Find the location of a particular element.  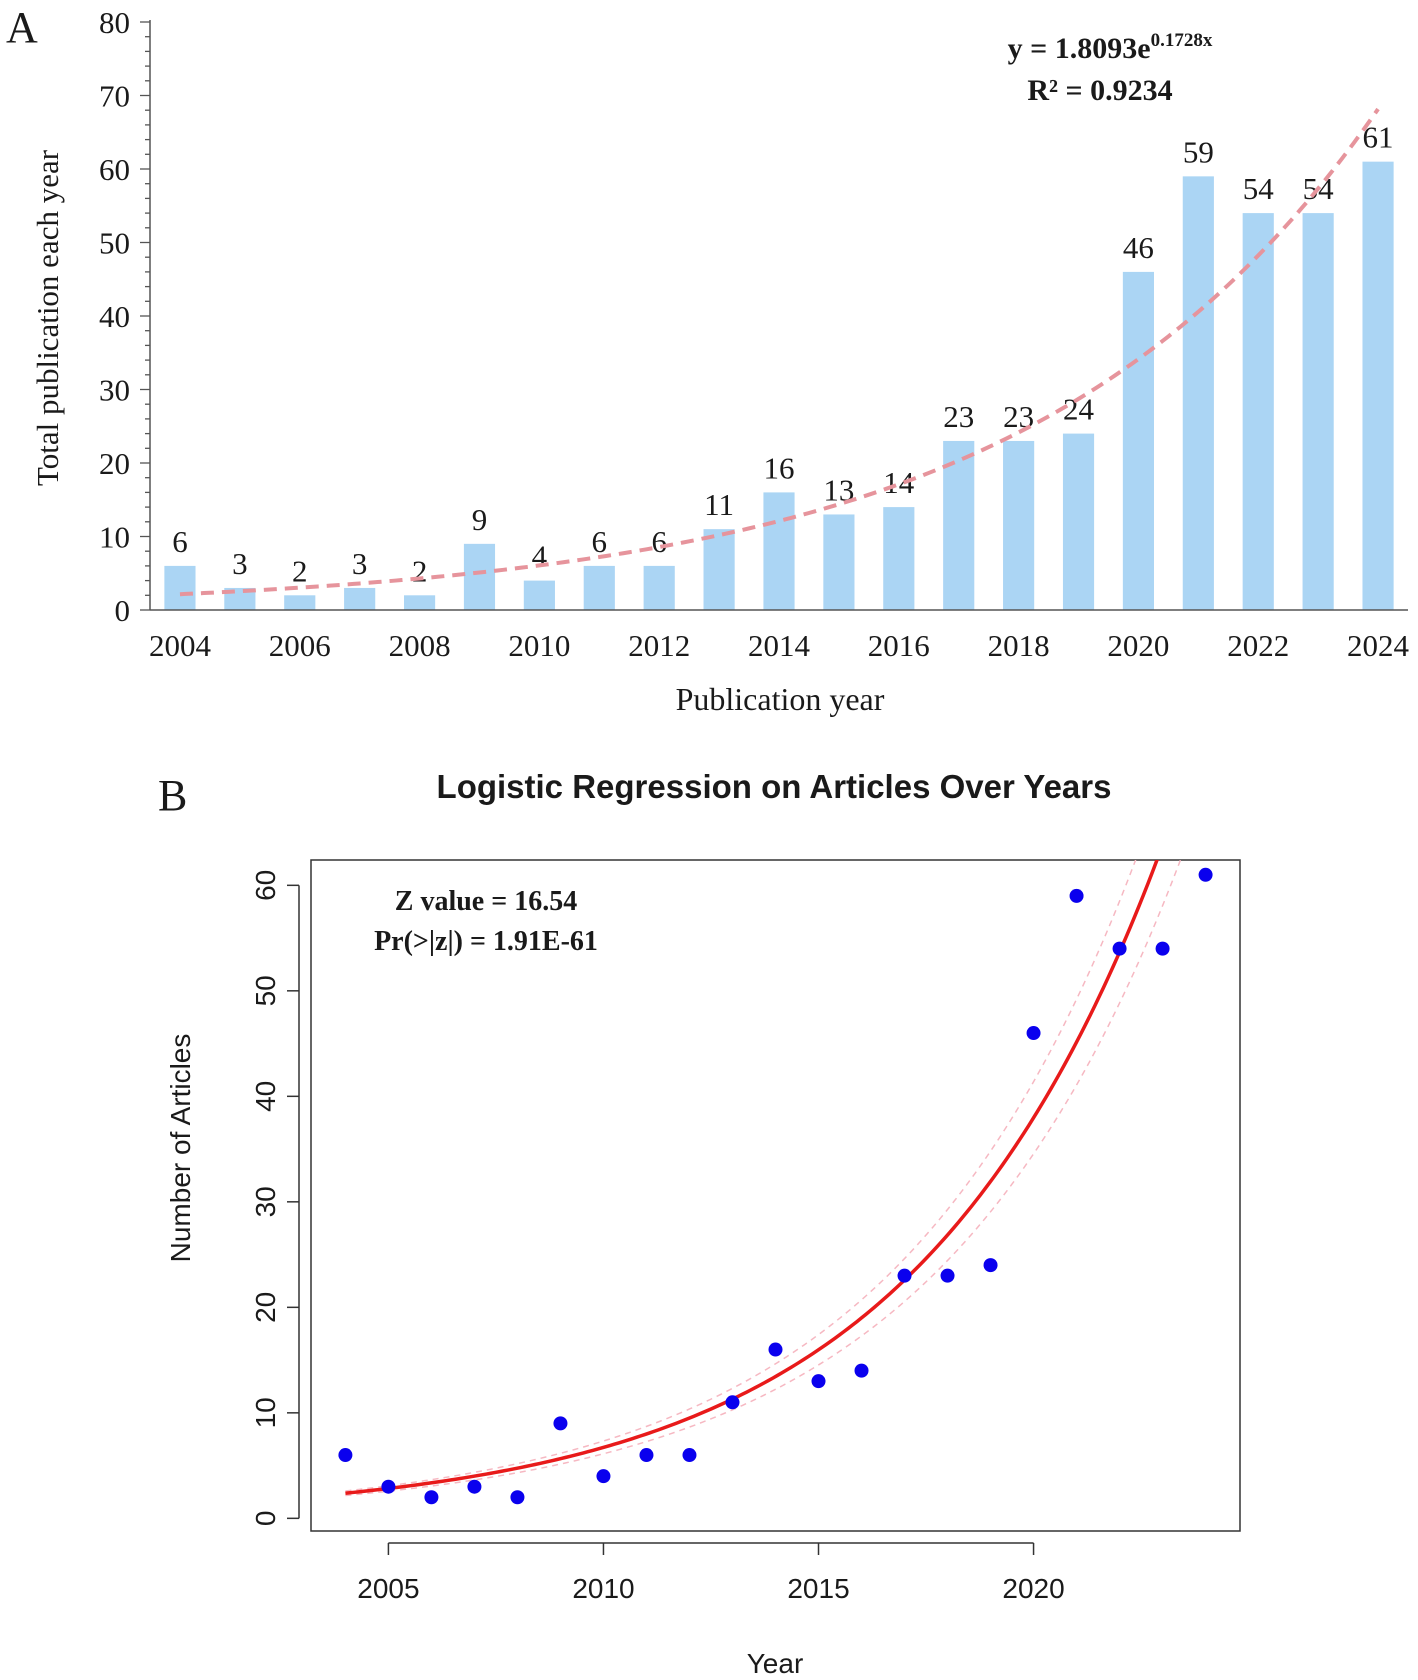

x-tick-label-2004: 2004 is located at coordinates (180, 645).